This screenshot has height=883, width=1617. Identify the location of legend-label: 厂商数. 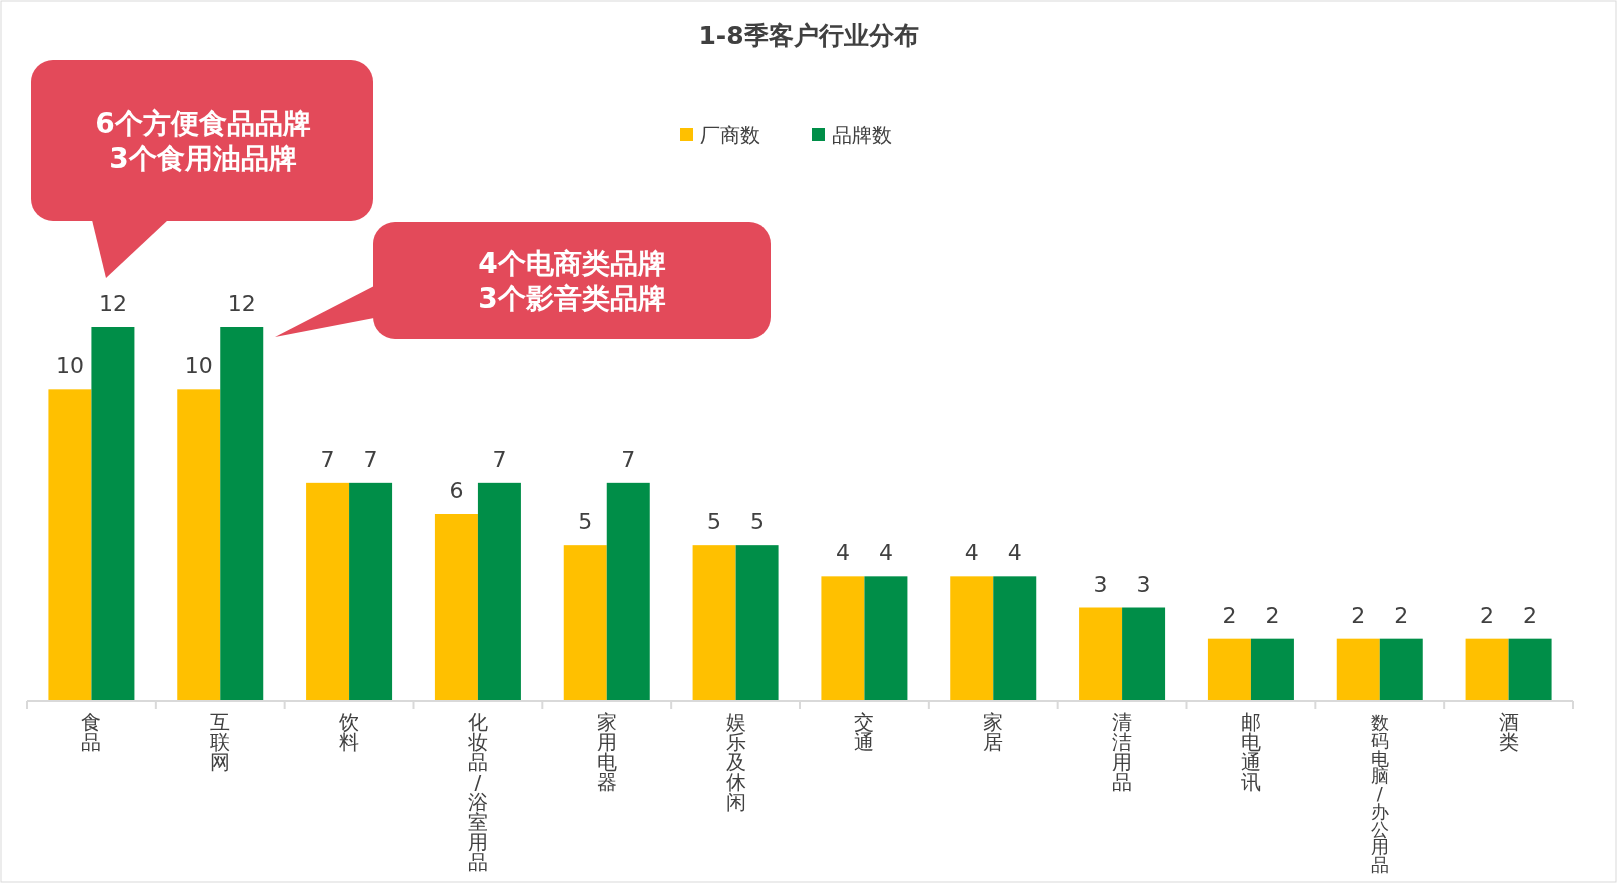
(730, 135).